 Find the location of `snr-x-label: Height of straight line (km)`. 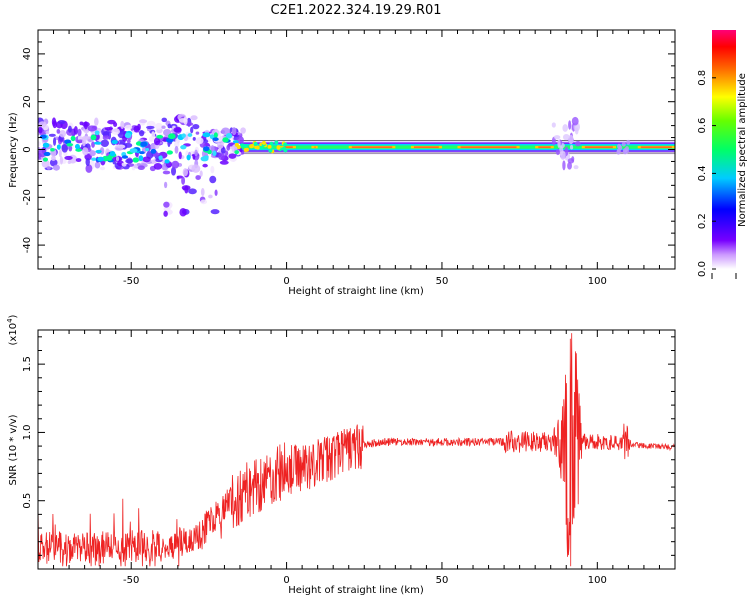

snr-x-label: Height of straight line (km) is located at coordinates (356, 590).